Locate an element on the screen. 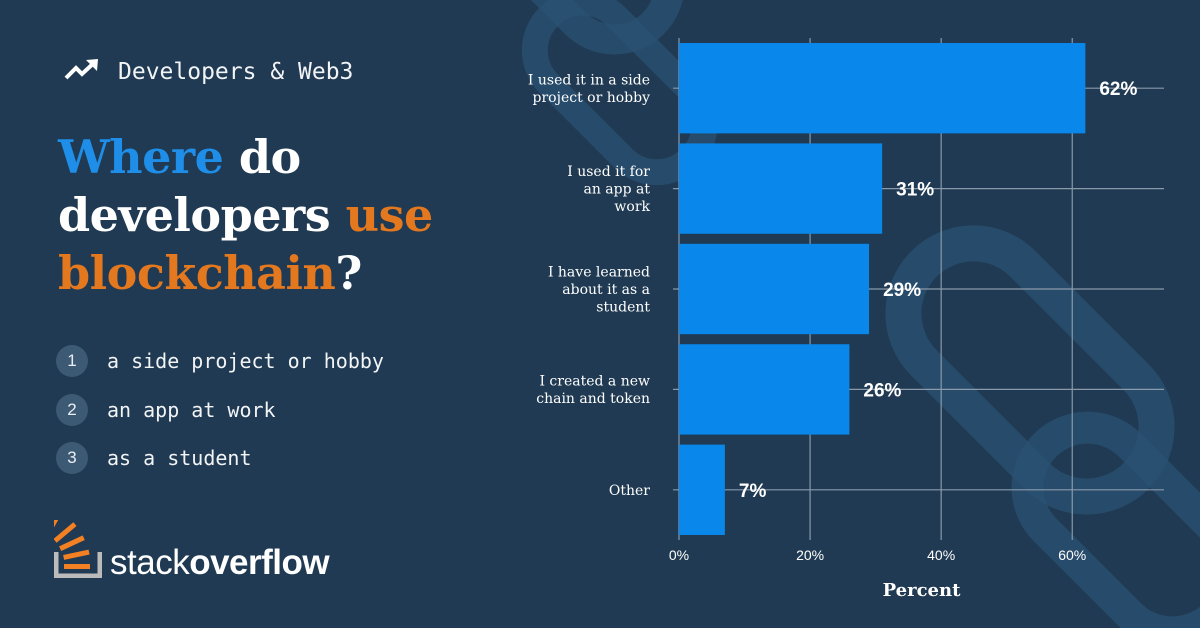 The height and width of the screenshot is (628, 1200). trending-up-icon is located at coordinates (82, 71).